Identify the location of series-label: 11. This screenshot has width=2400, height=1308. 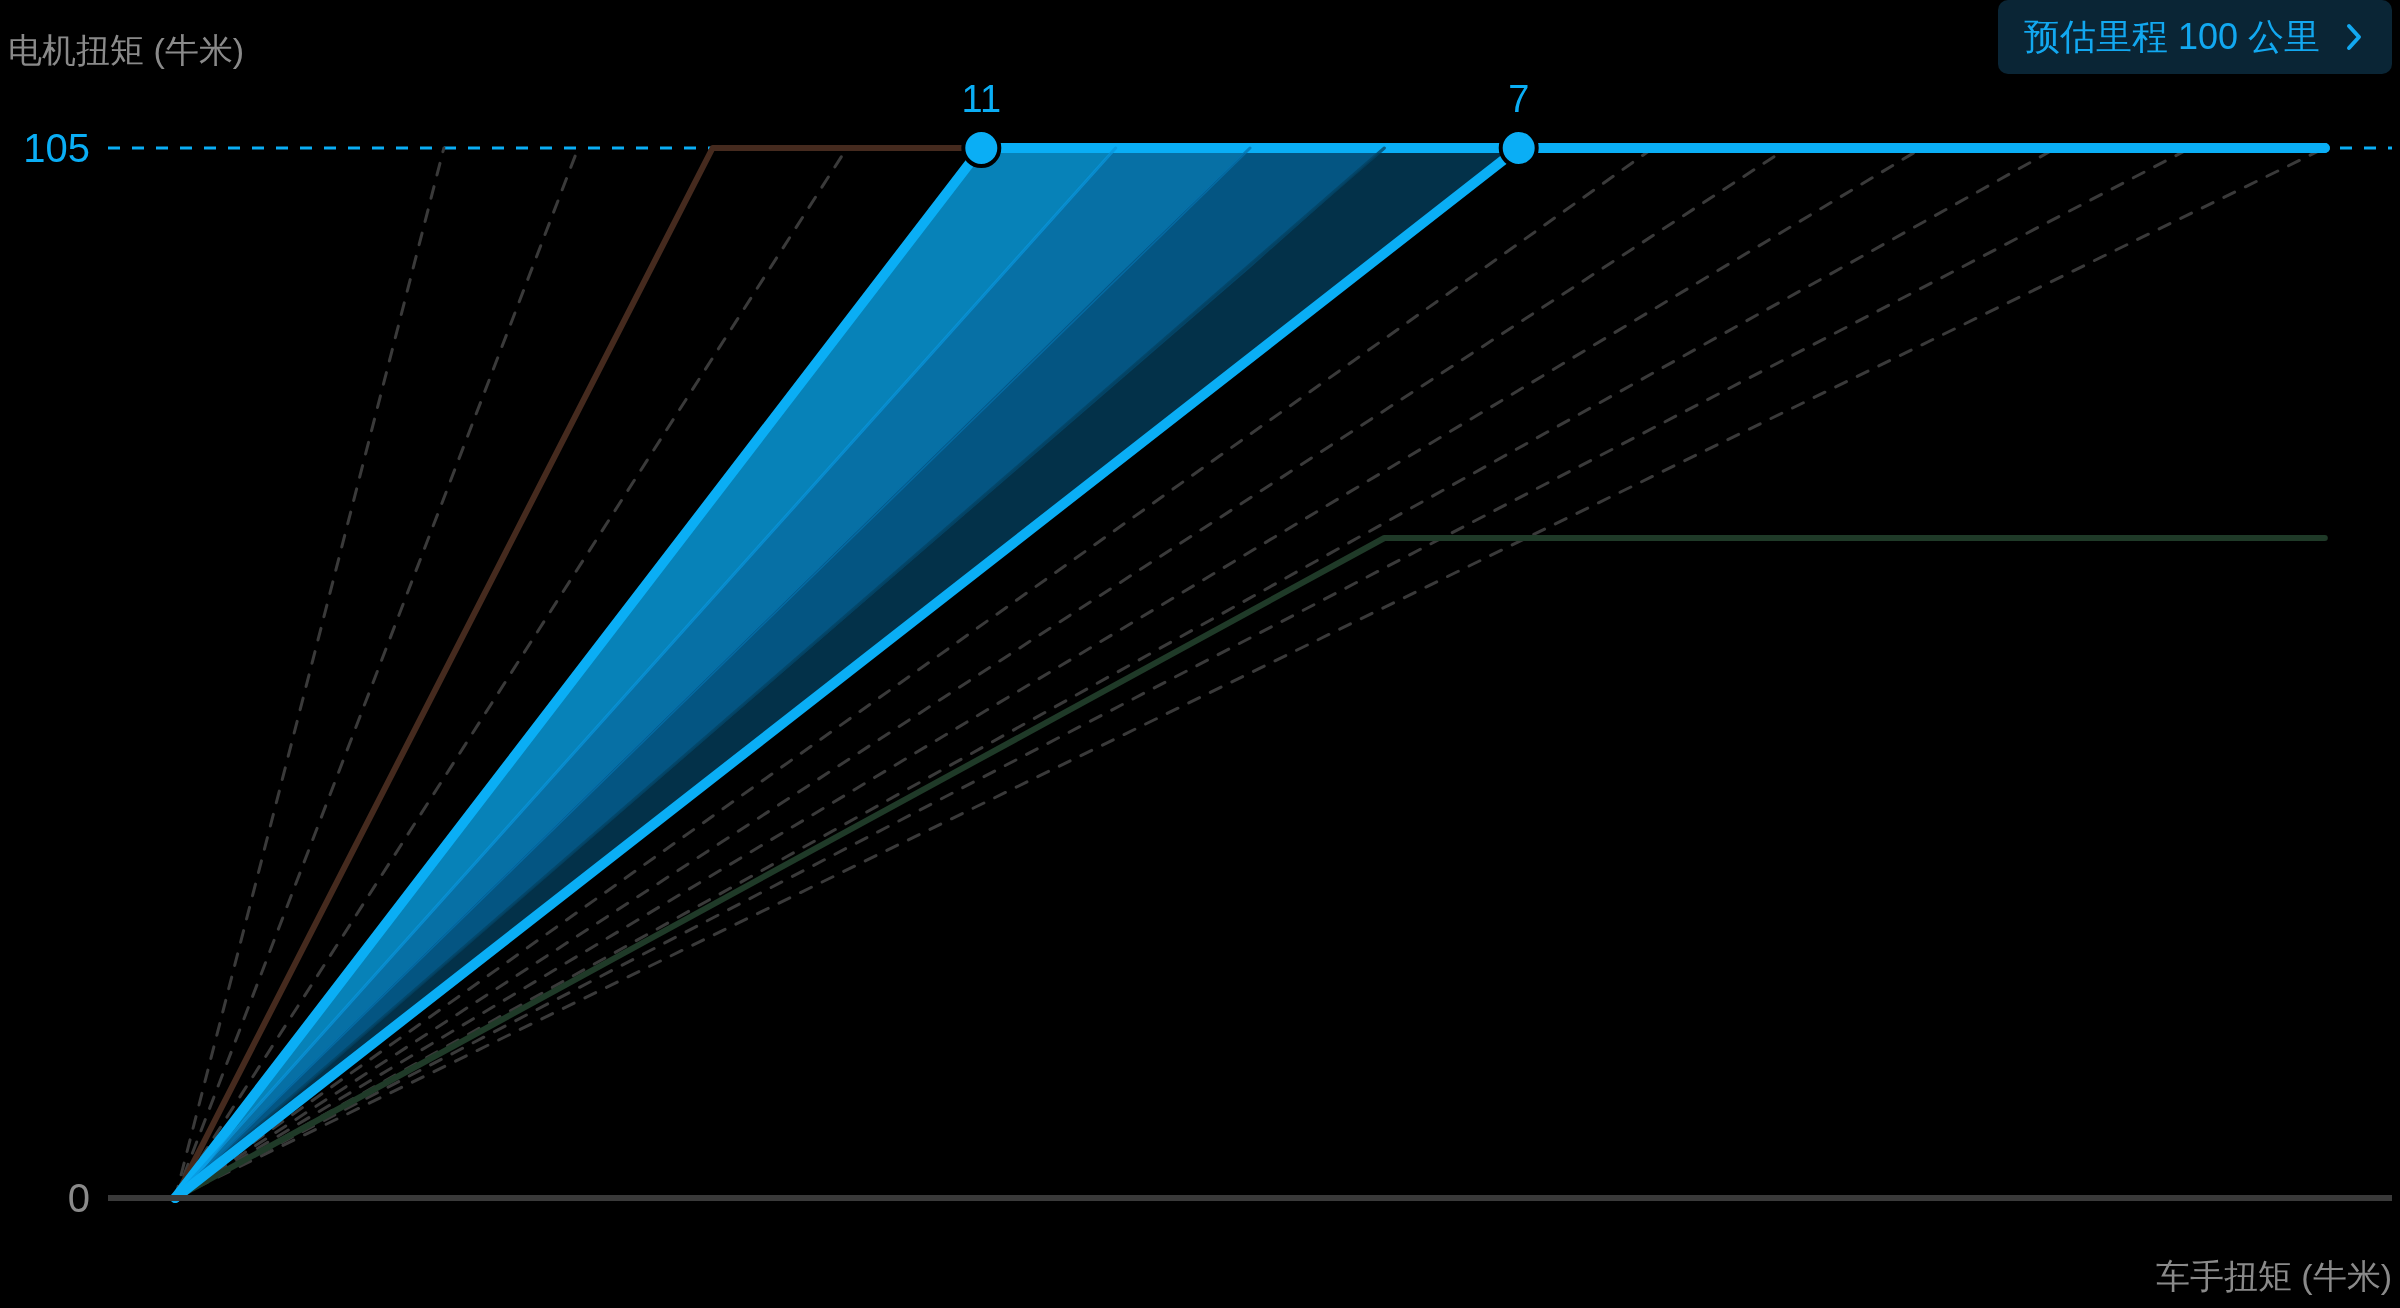
(981, 99).